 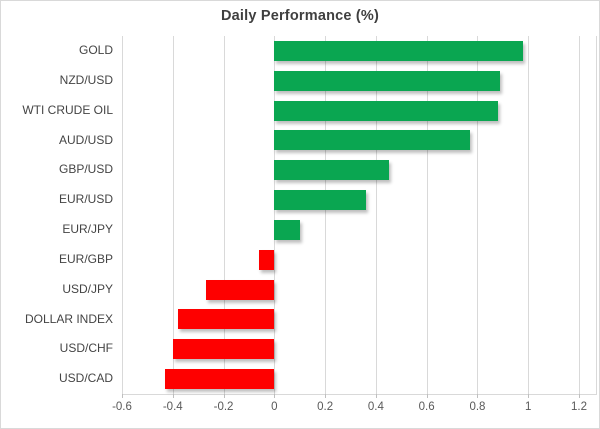 I want to click on gridline--0.4, so click(x=173, y=215).